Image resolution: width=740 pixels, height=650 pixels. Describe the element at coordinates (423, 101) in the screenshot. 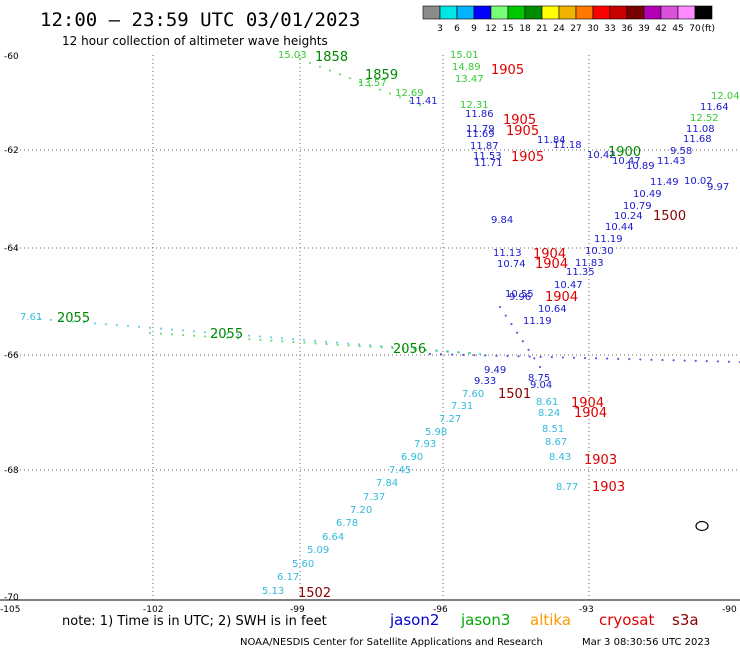

I see `wave-height-value: 11.41` at that location.